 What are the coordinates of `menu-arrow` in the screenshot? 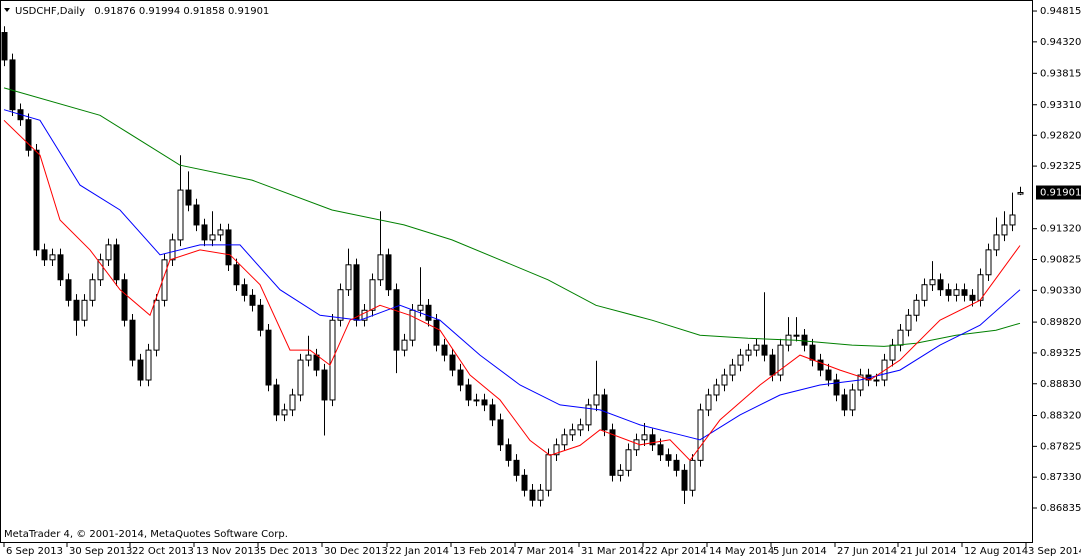 It's located at (7, 10).